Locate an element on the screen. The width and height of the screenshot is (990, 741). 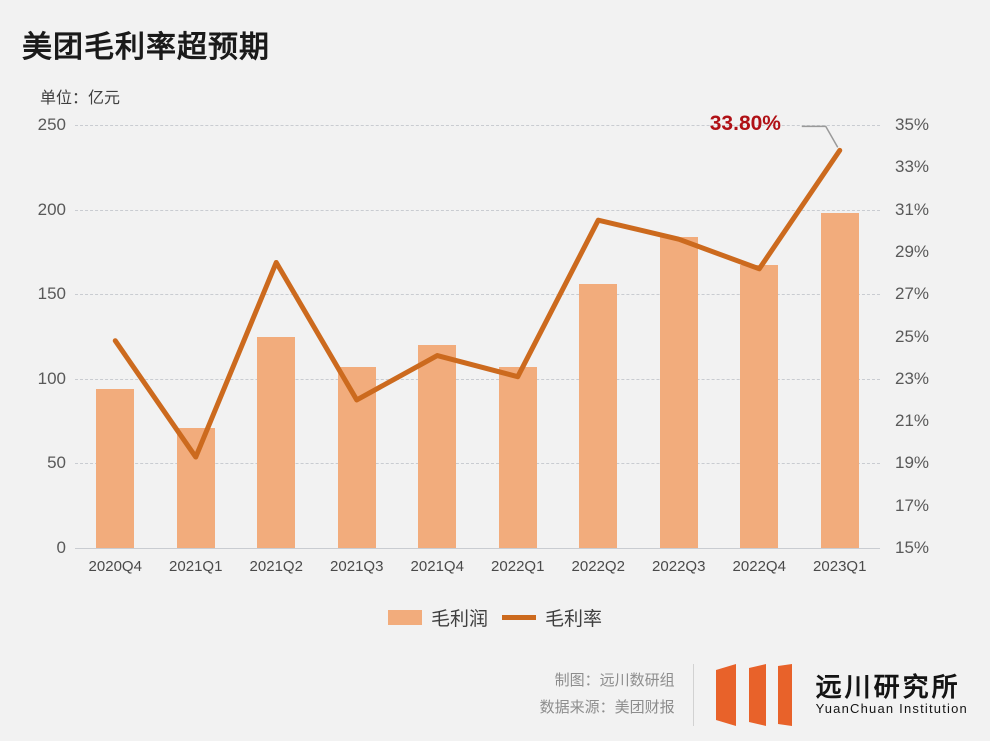
y-axis-right-tick: 17% is located at coordinates (912, 505).